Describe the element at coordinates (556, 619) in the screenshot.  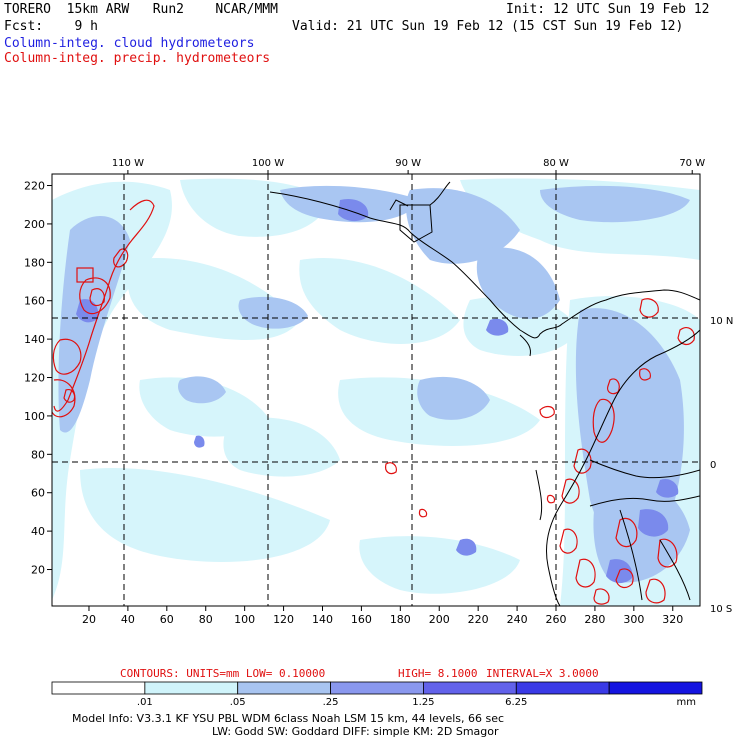
I see `x-tick-label: 260` at that location.